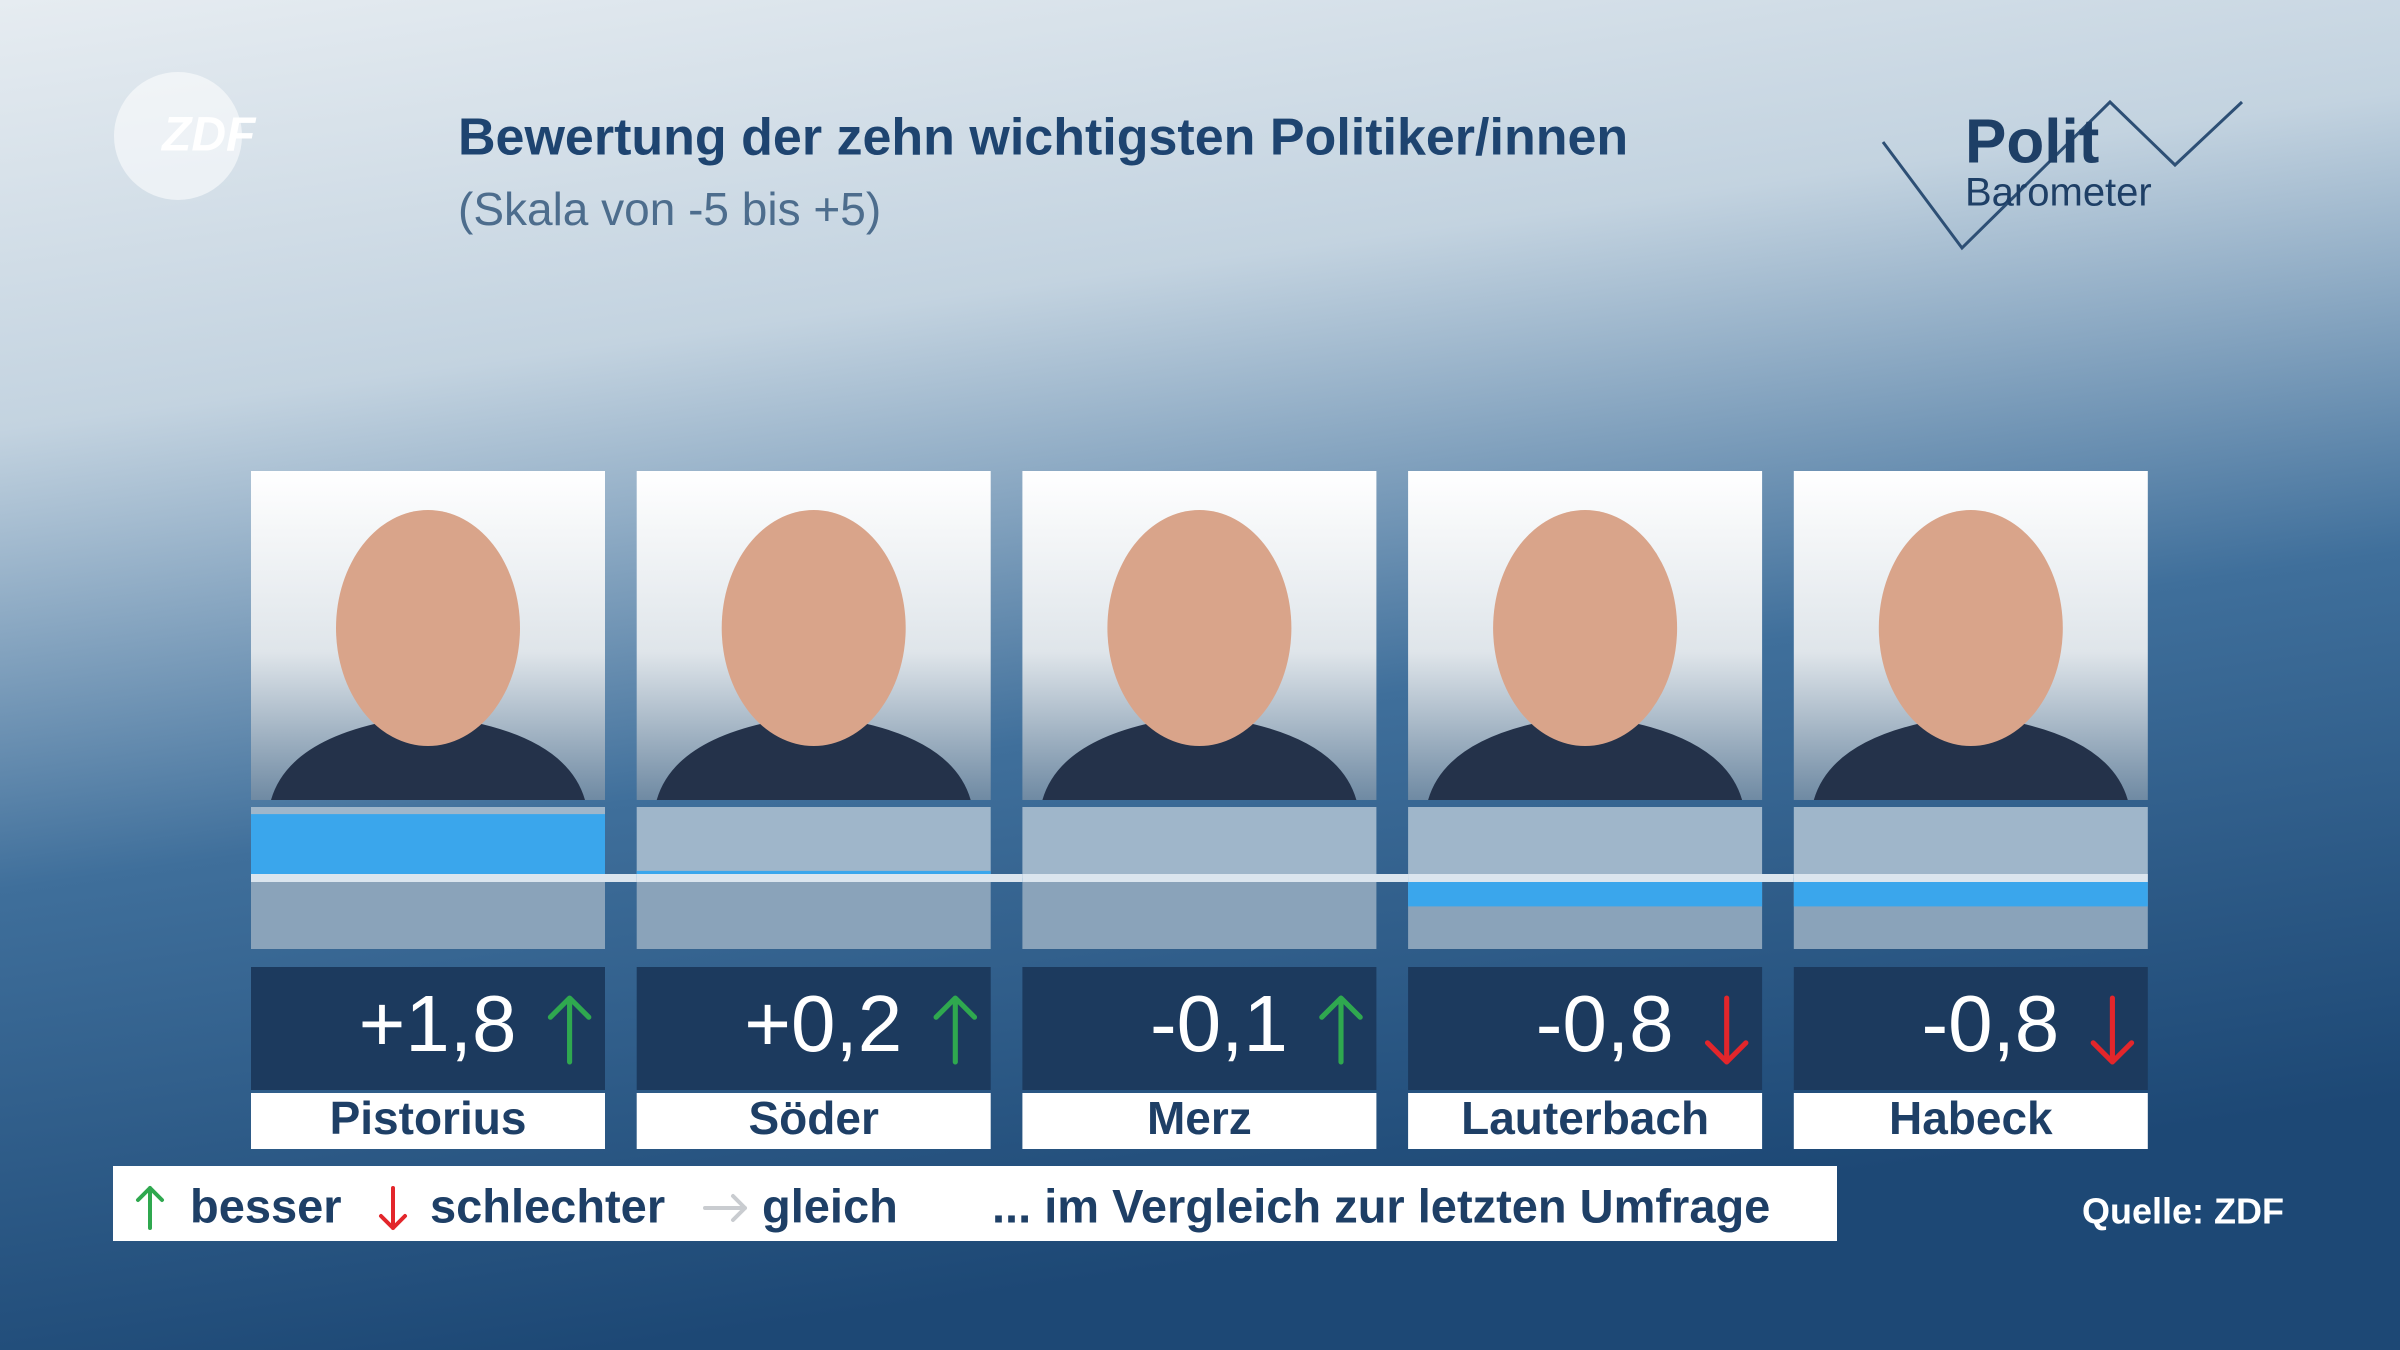  I want to click on brand: Barometer, so click(2058, 193).